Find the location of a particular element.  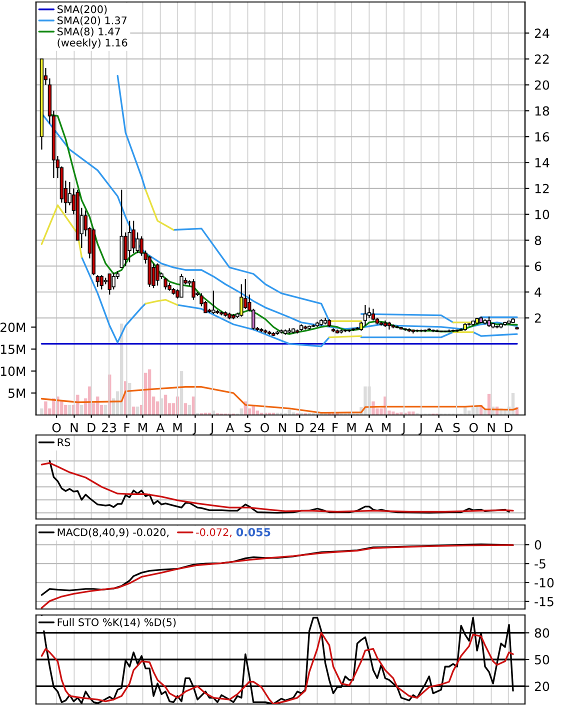

y-tick-label: -5 is located at coordinates (540, 564).